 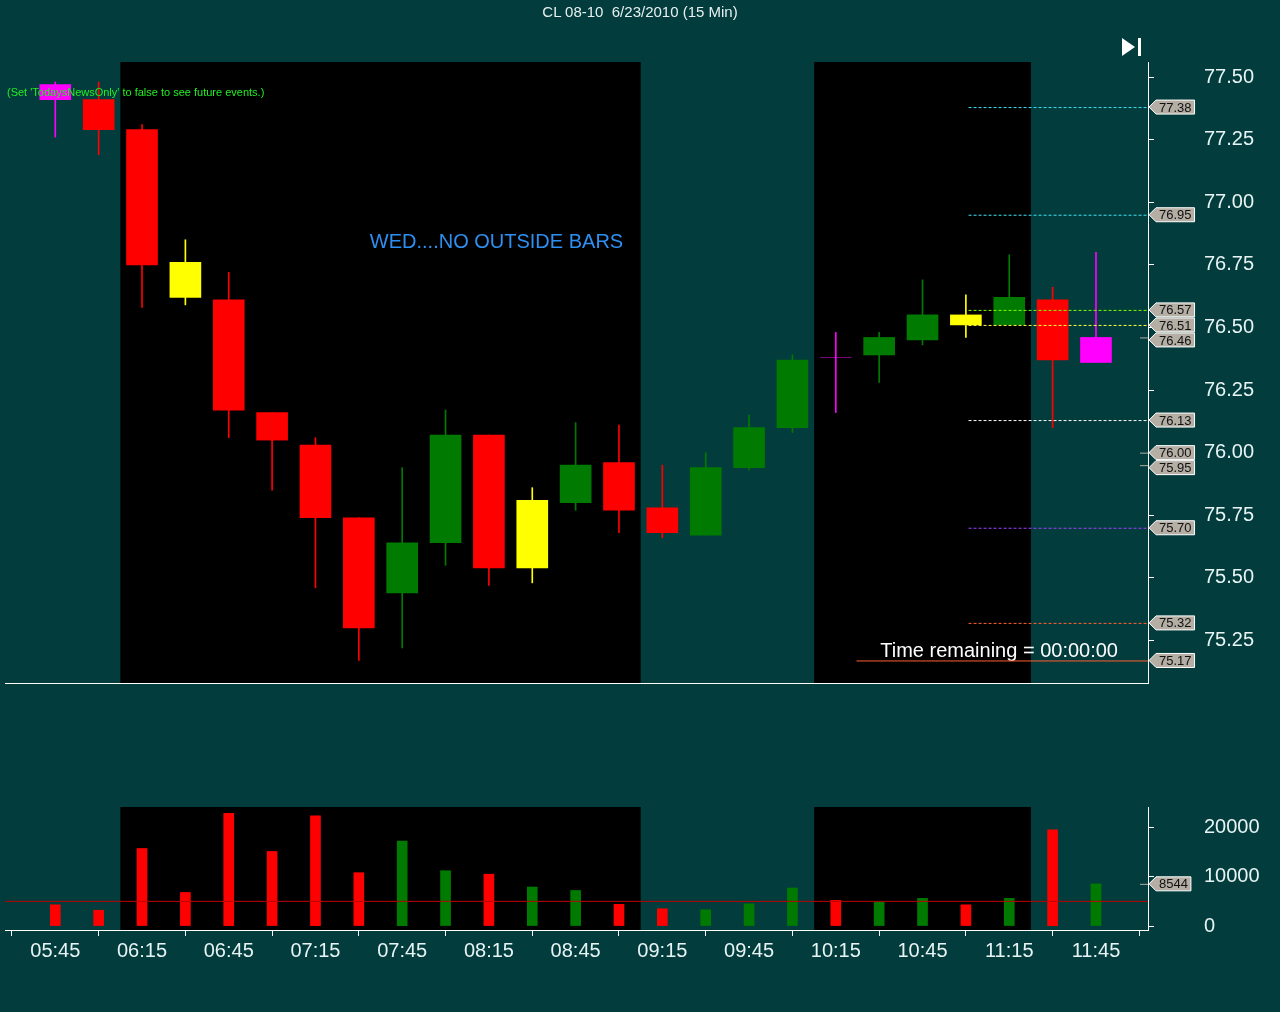 I want to click on ref-line-label: 76.95, so click(x=1175, y=215).